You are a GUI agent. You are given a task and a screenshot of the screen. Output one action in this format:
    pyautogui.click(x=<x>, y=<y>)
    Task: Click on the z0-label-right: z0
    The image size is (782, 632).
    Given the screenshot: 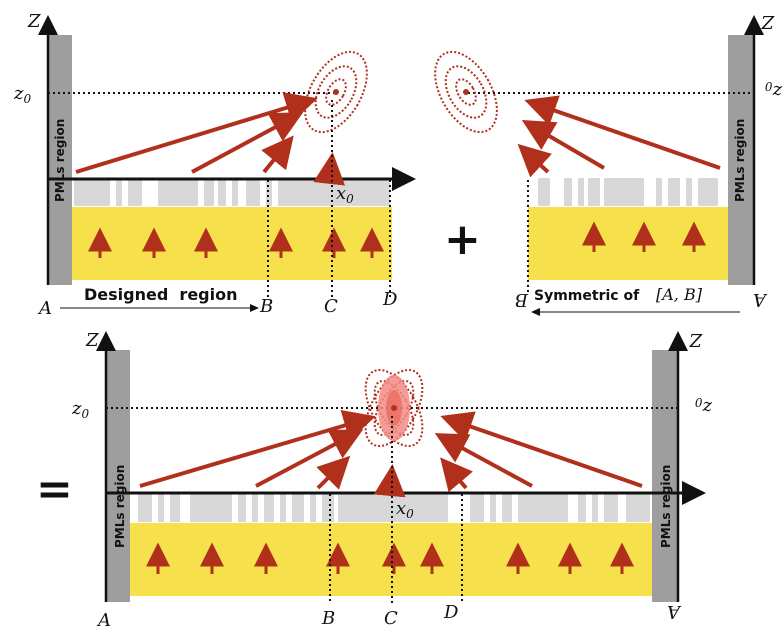 What is the action you would take?
    pyautogui.click(x=704, y=406)
    